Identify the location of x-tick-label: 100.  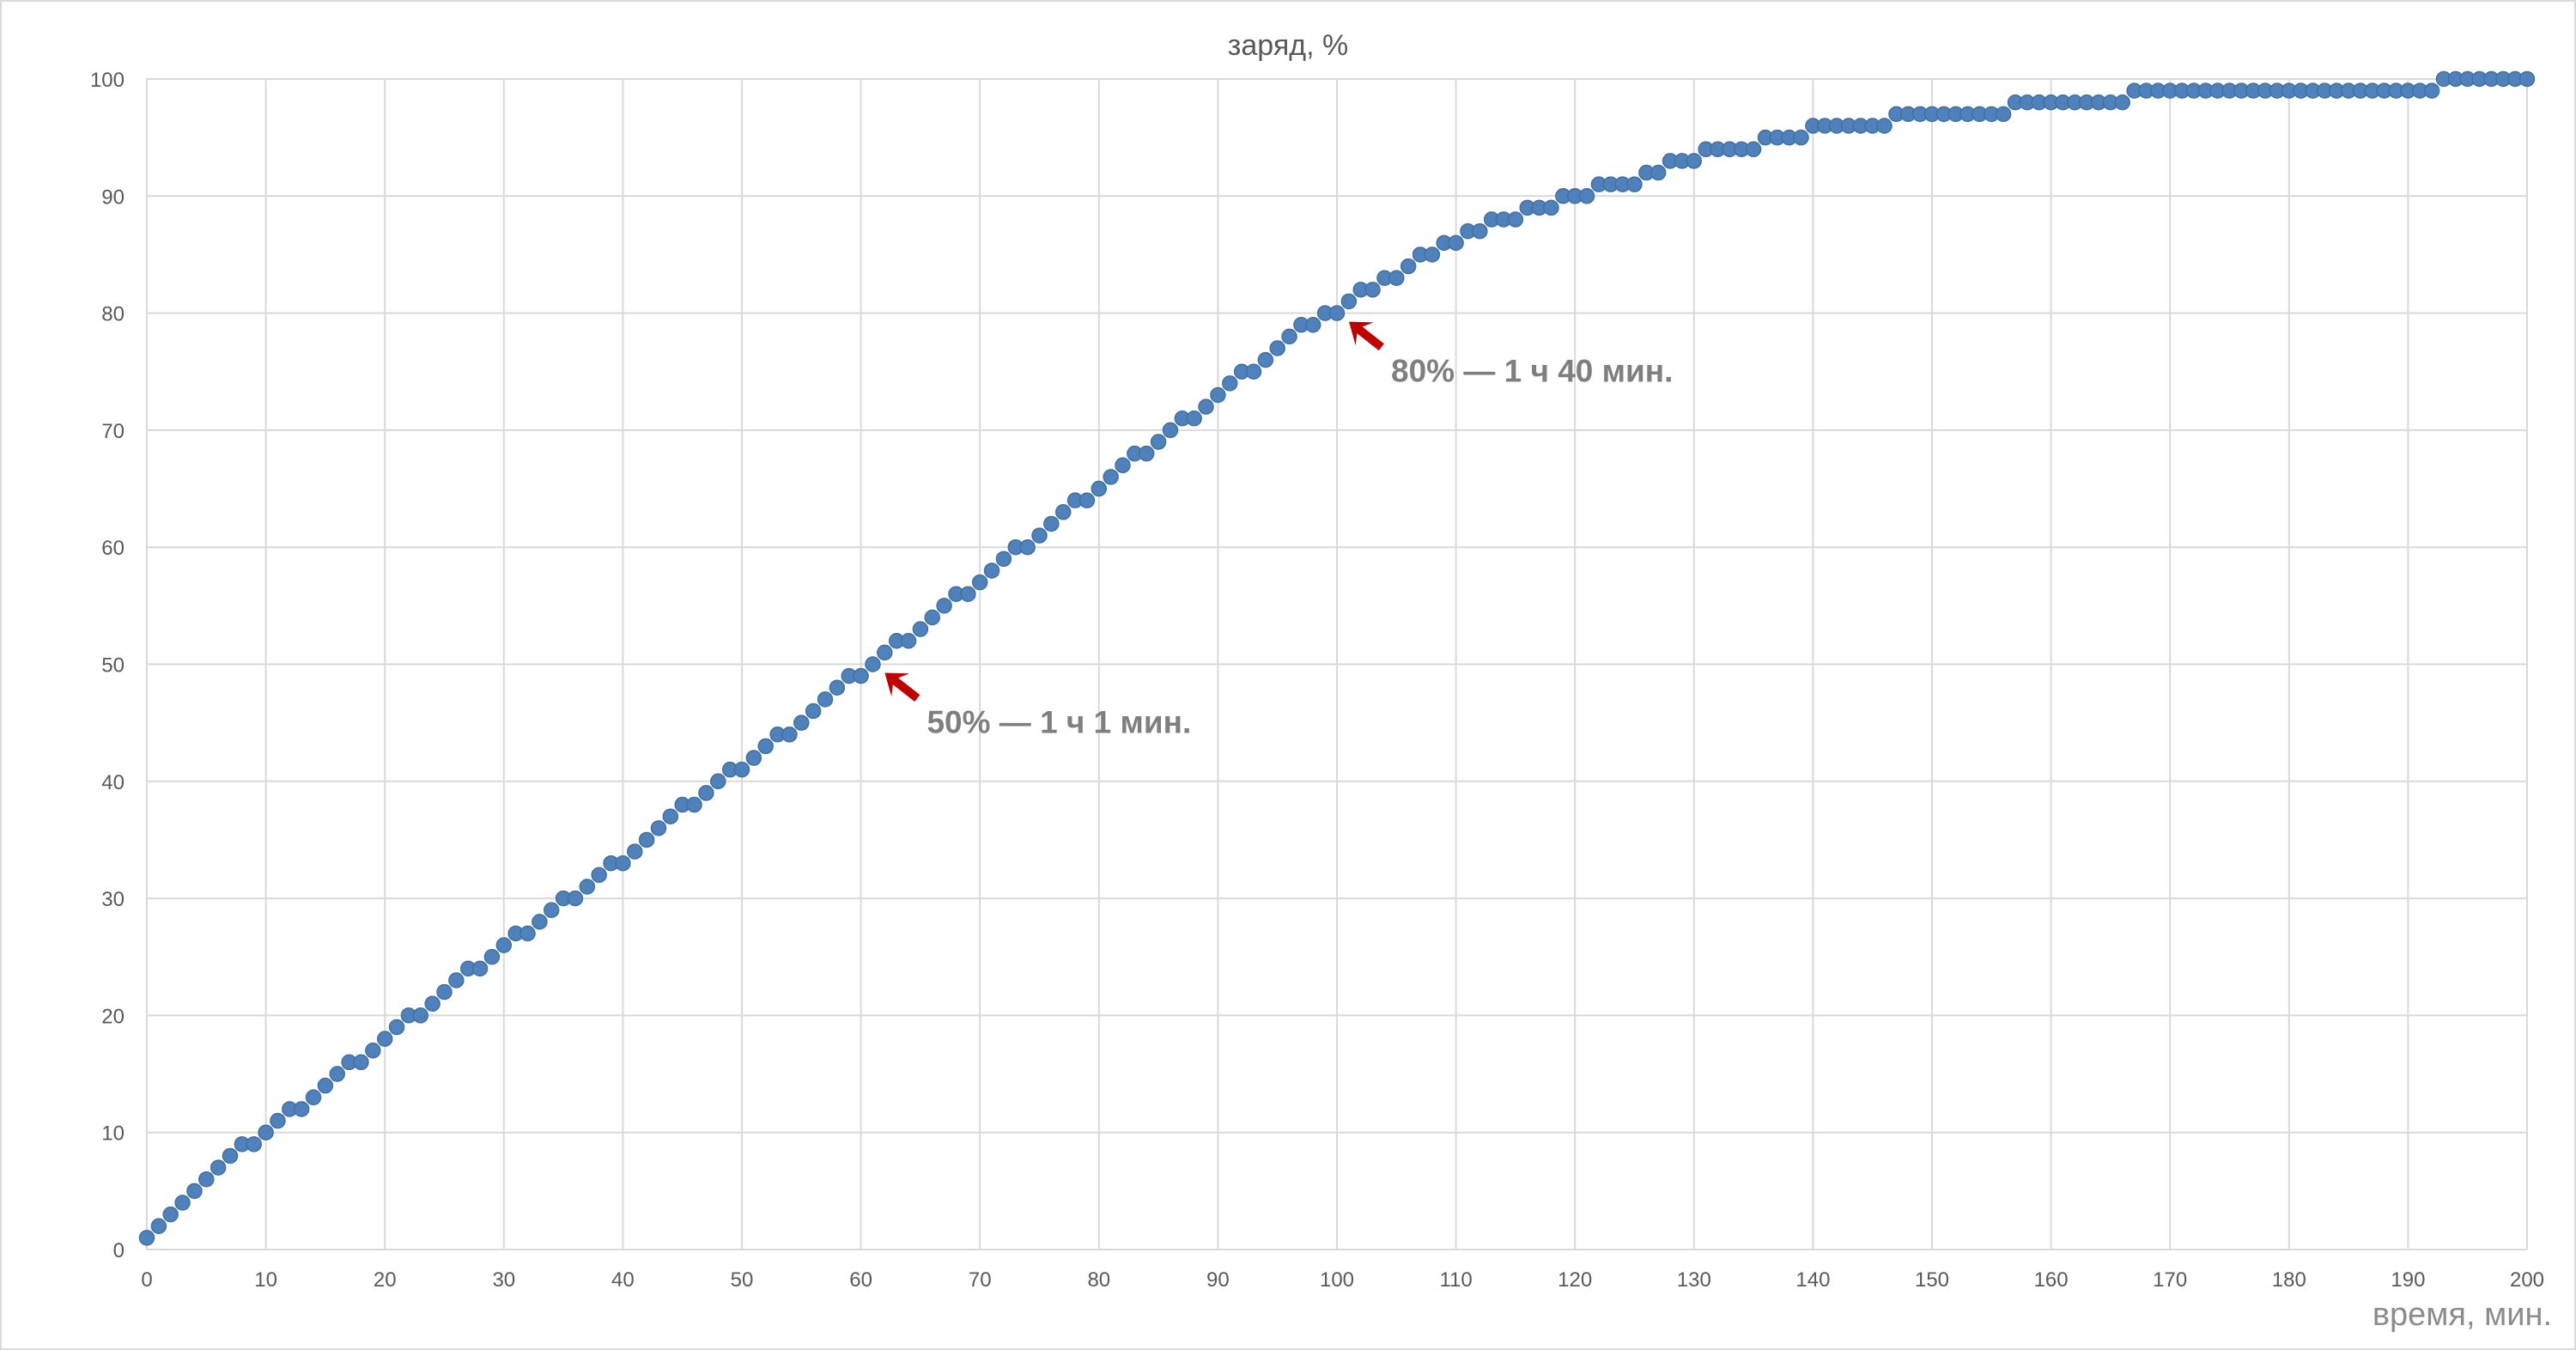
(1337, 1280).